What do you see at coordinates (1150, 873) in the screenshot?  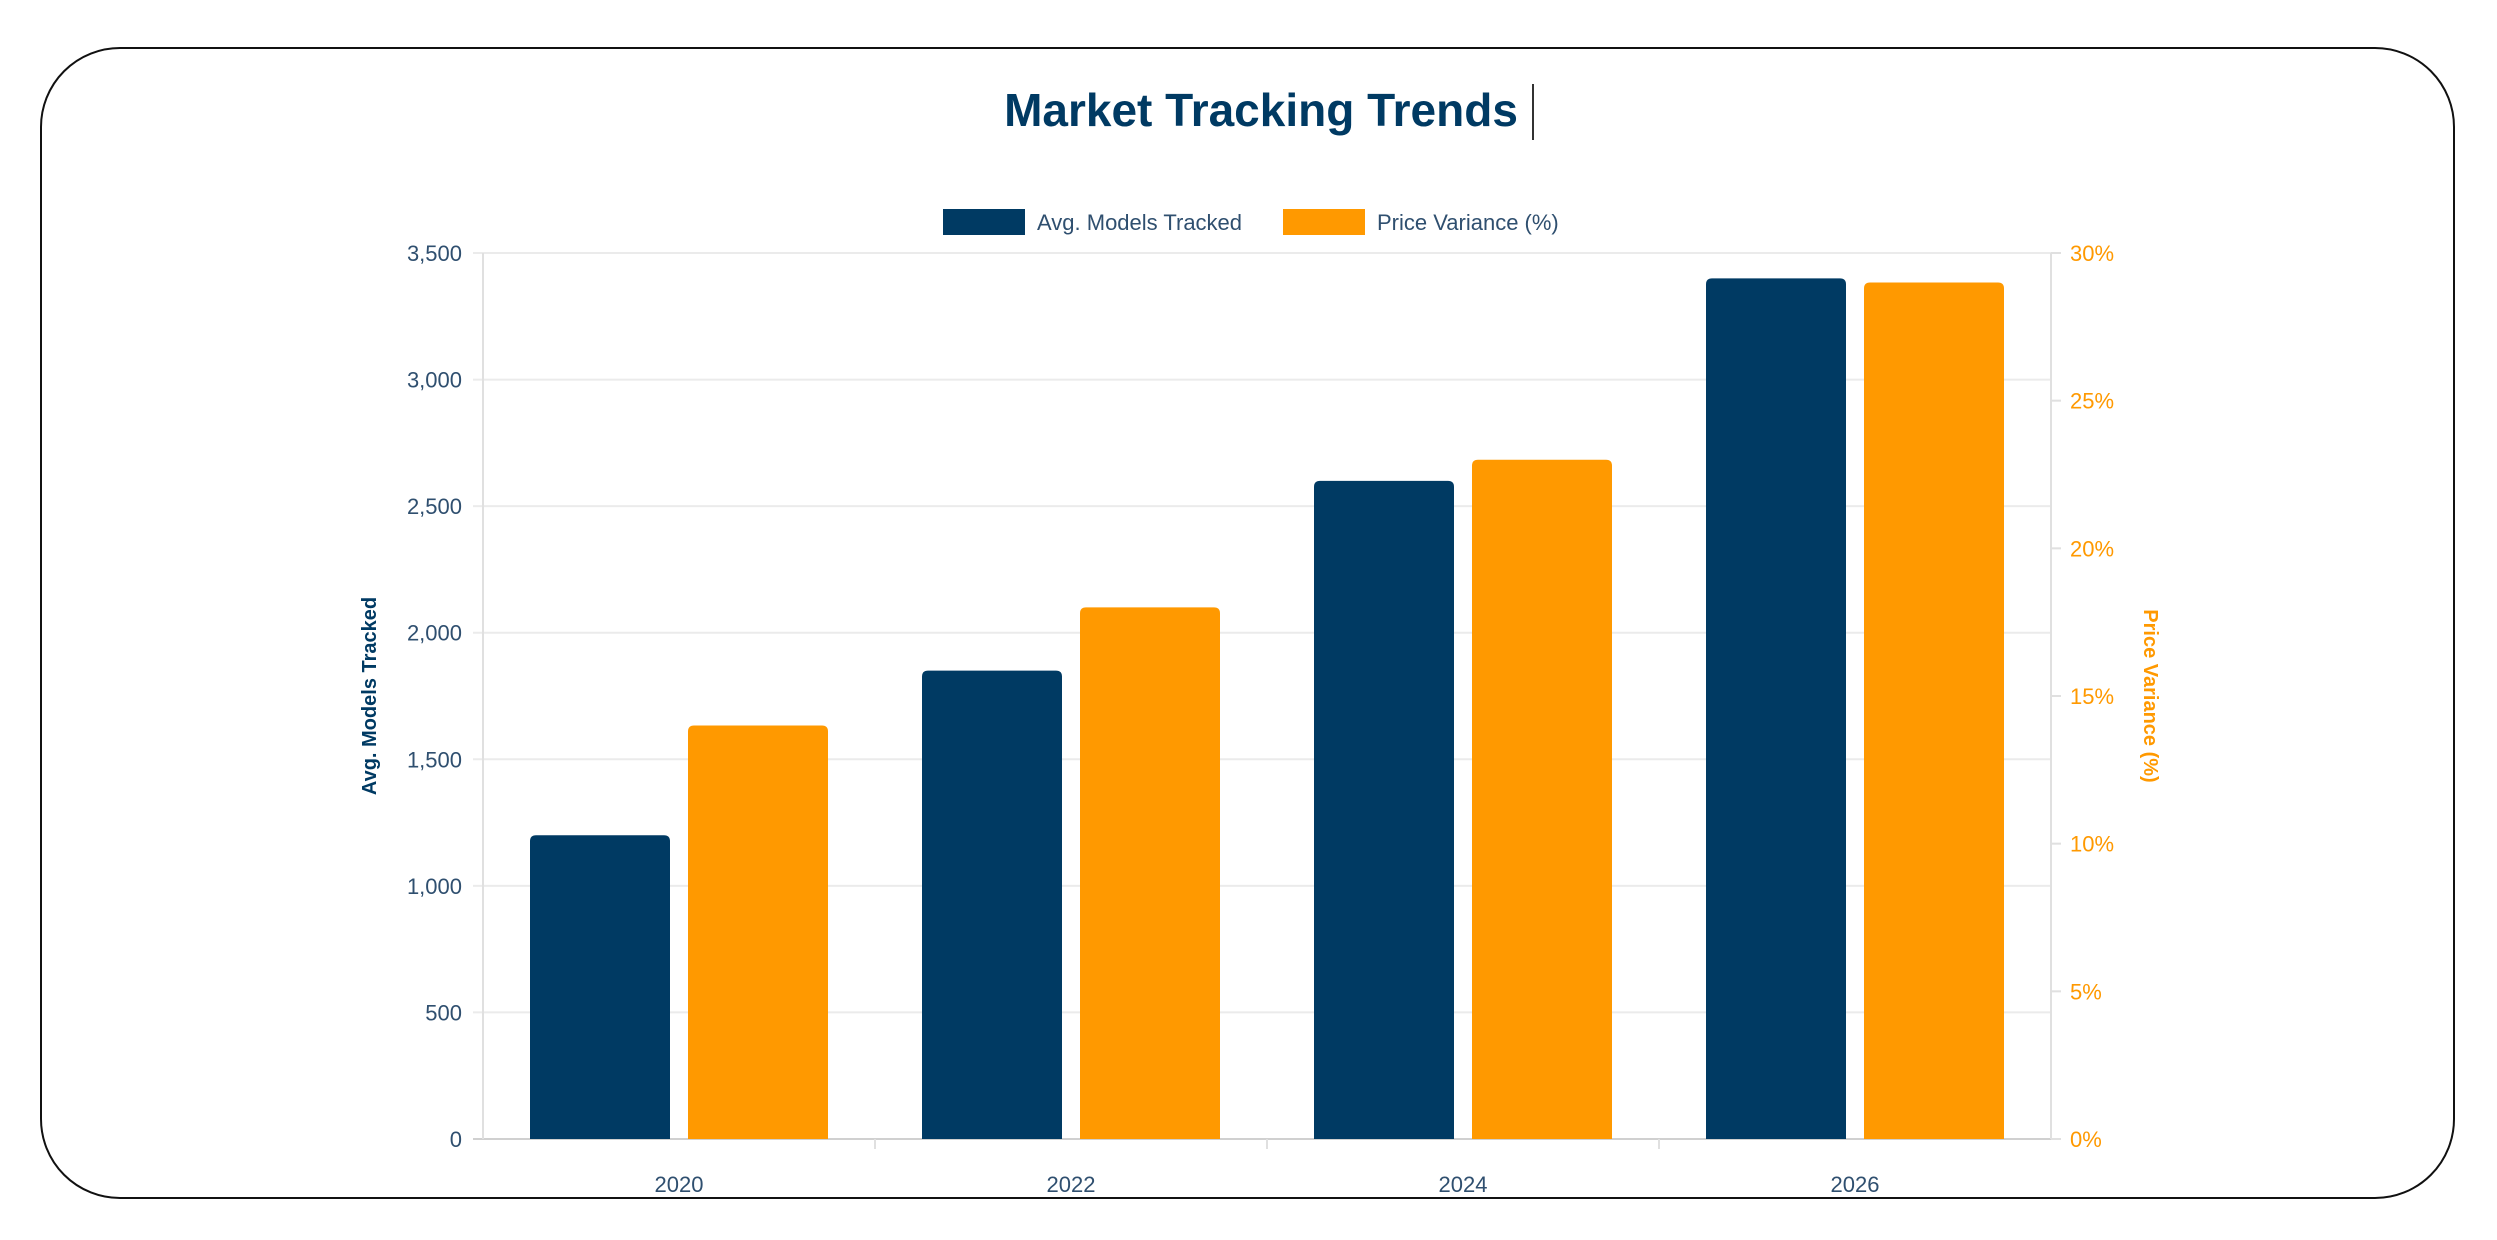 I see `bar-variance-2022` at bounding box center [1150, 873].